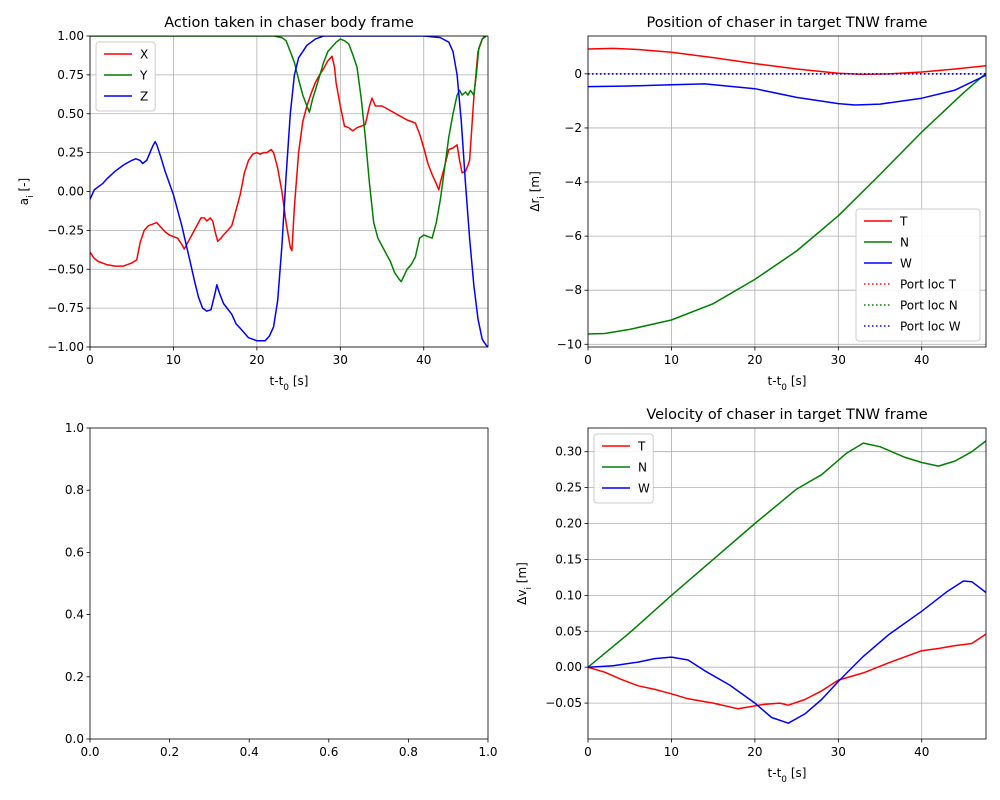  What do you see at coordinates (144, 97) in the screenshot?
I see `legend-label: Z` at bounding box center [144, 97].